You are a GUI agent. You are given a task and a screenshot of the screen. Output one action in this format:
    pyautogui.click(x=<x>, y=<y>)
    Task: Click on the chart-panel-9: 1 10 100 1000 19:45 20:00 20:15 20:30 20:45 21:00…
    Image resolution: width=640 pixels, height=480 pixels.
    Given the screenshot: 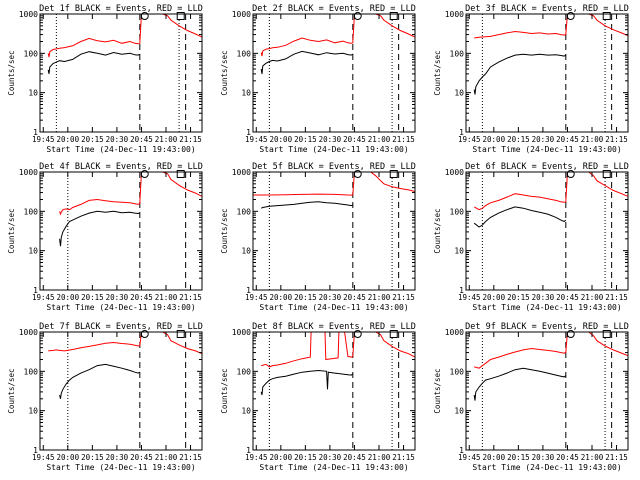 What is the action you would take?
    pyautogui.click(x=531, y=397)
    